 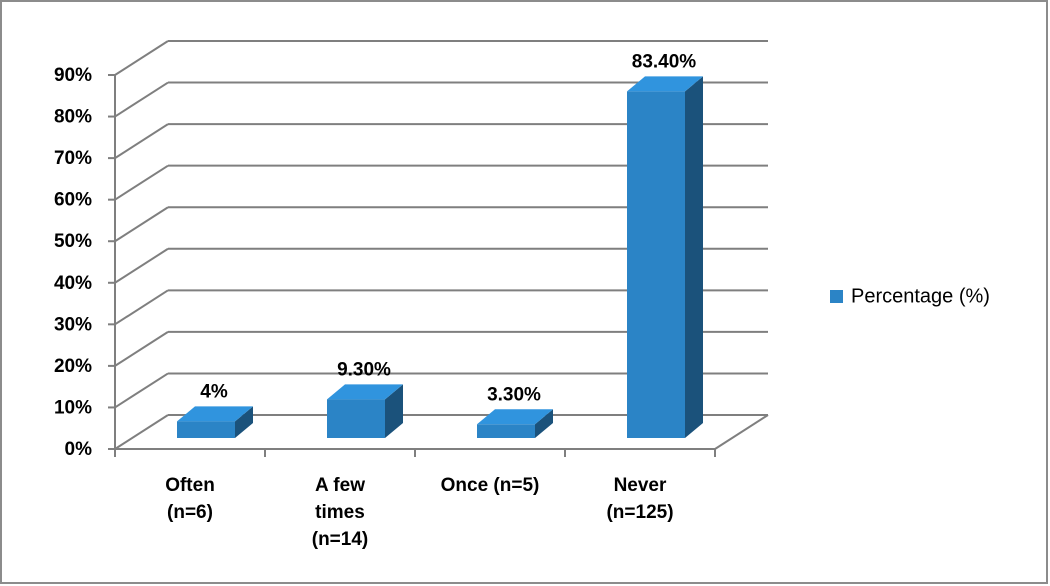 I want to click on y-tick-label: 20%, so click(x=73, y=366).